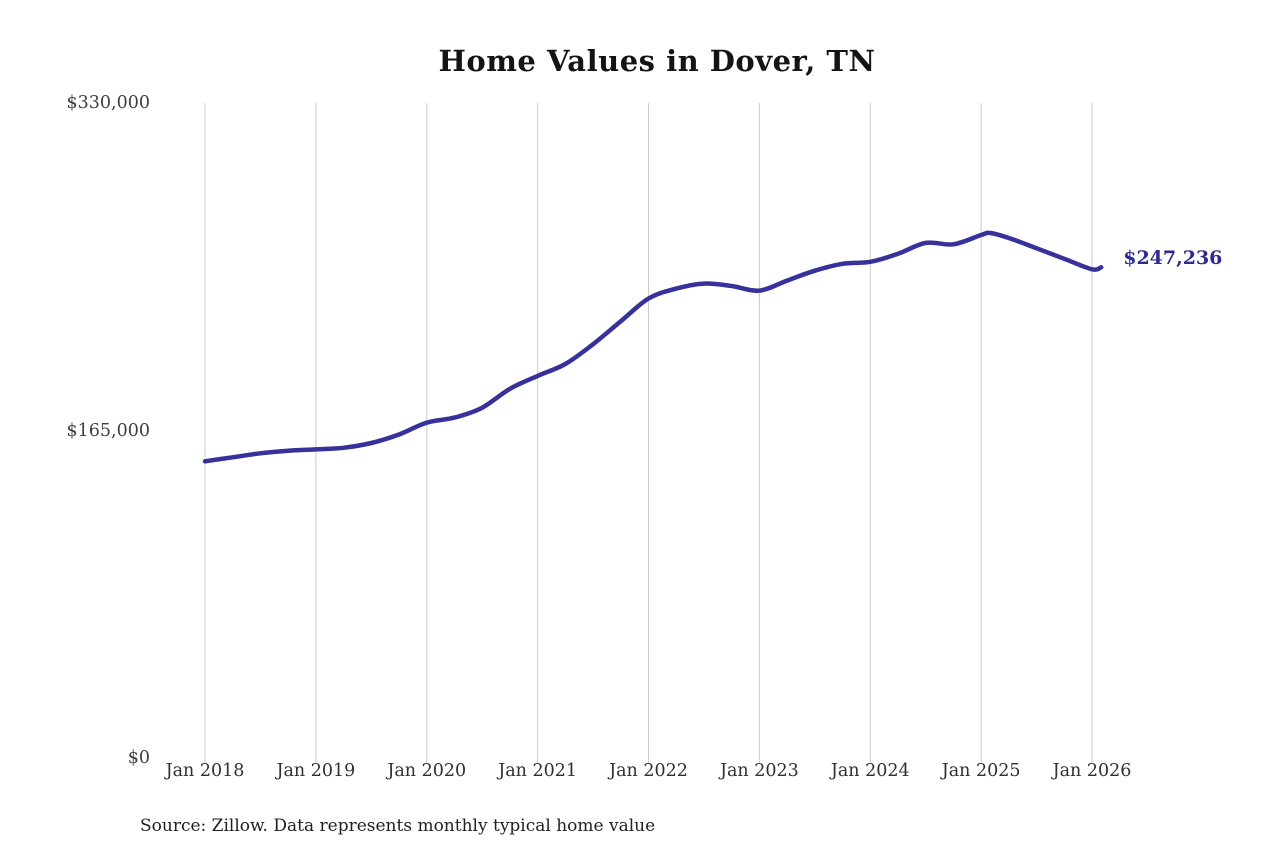 The width and height of the screenshot is (1280, 853). I want to click on y-axis-tick-label: $330,000, so click(108, 103).